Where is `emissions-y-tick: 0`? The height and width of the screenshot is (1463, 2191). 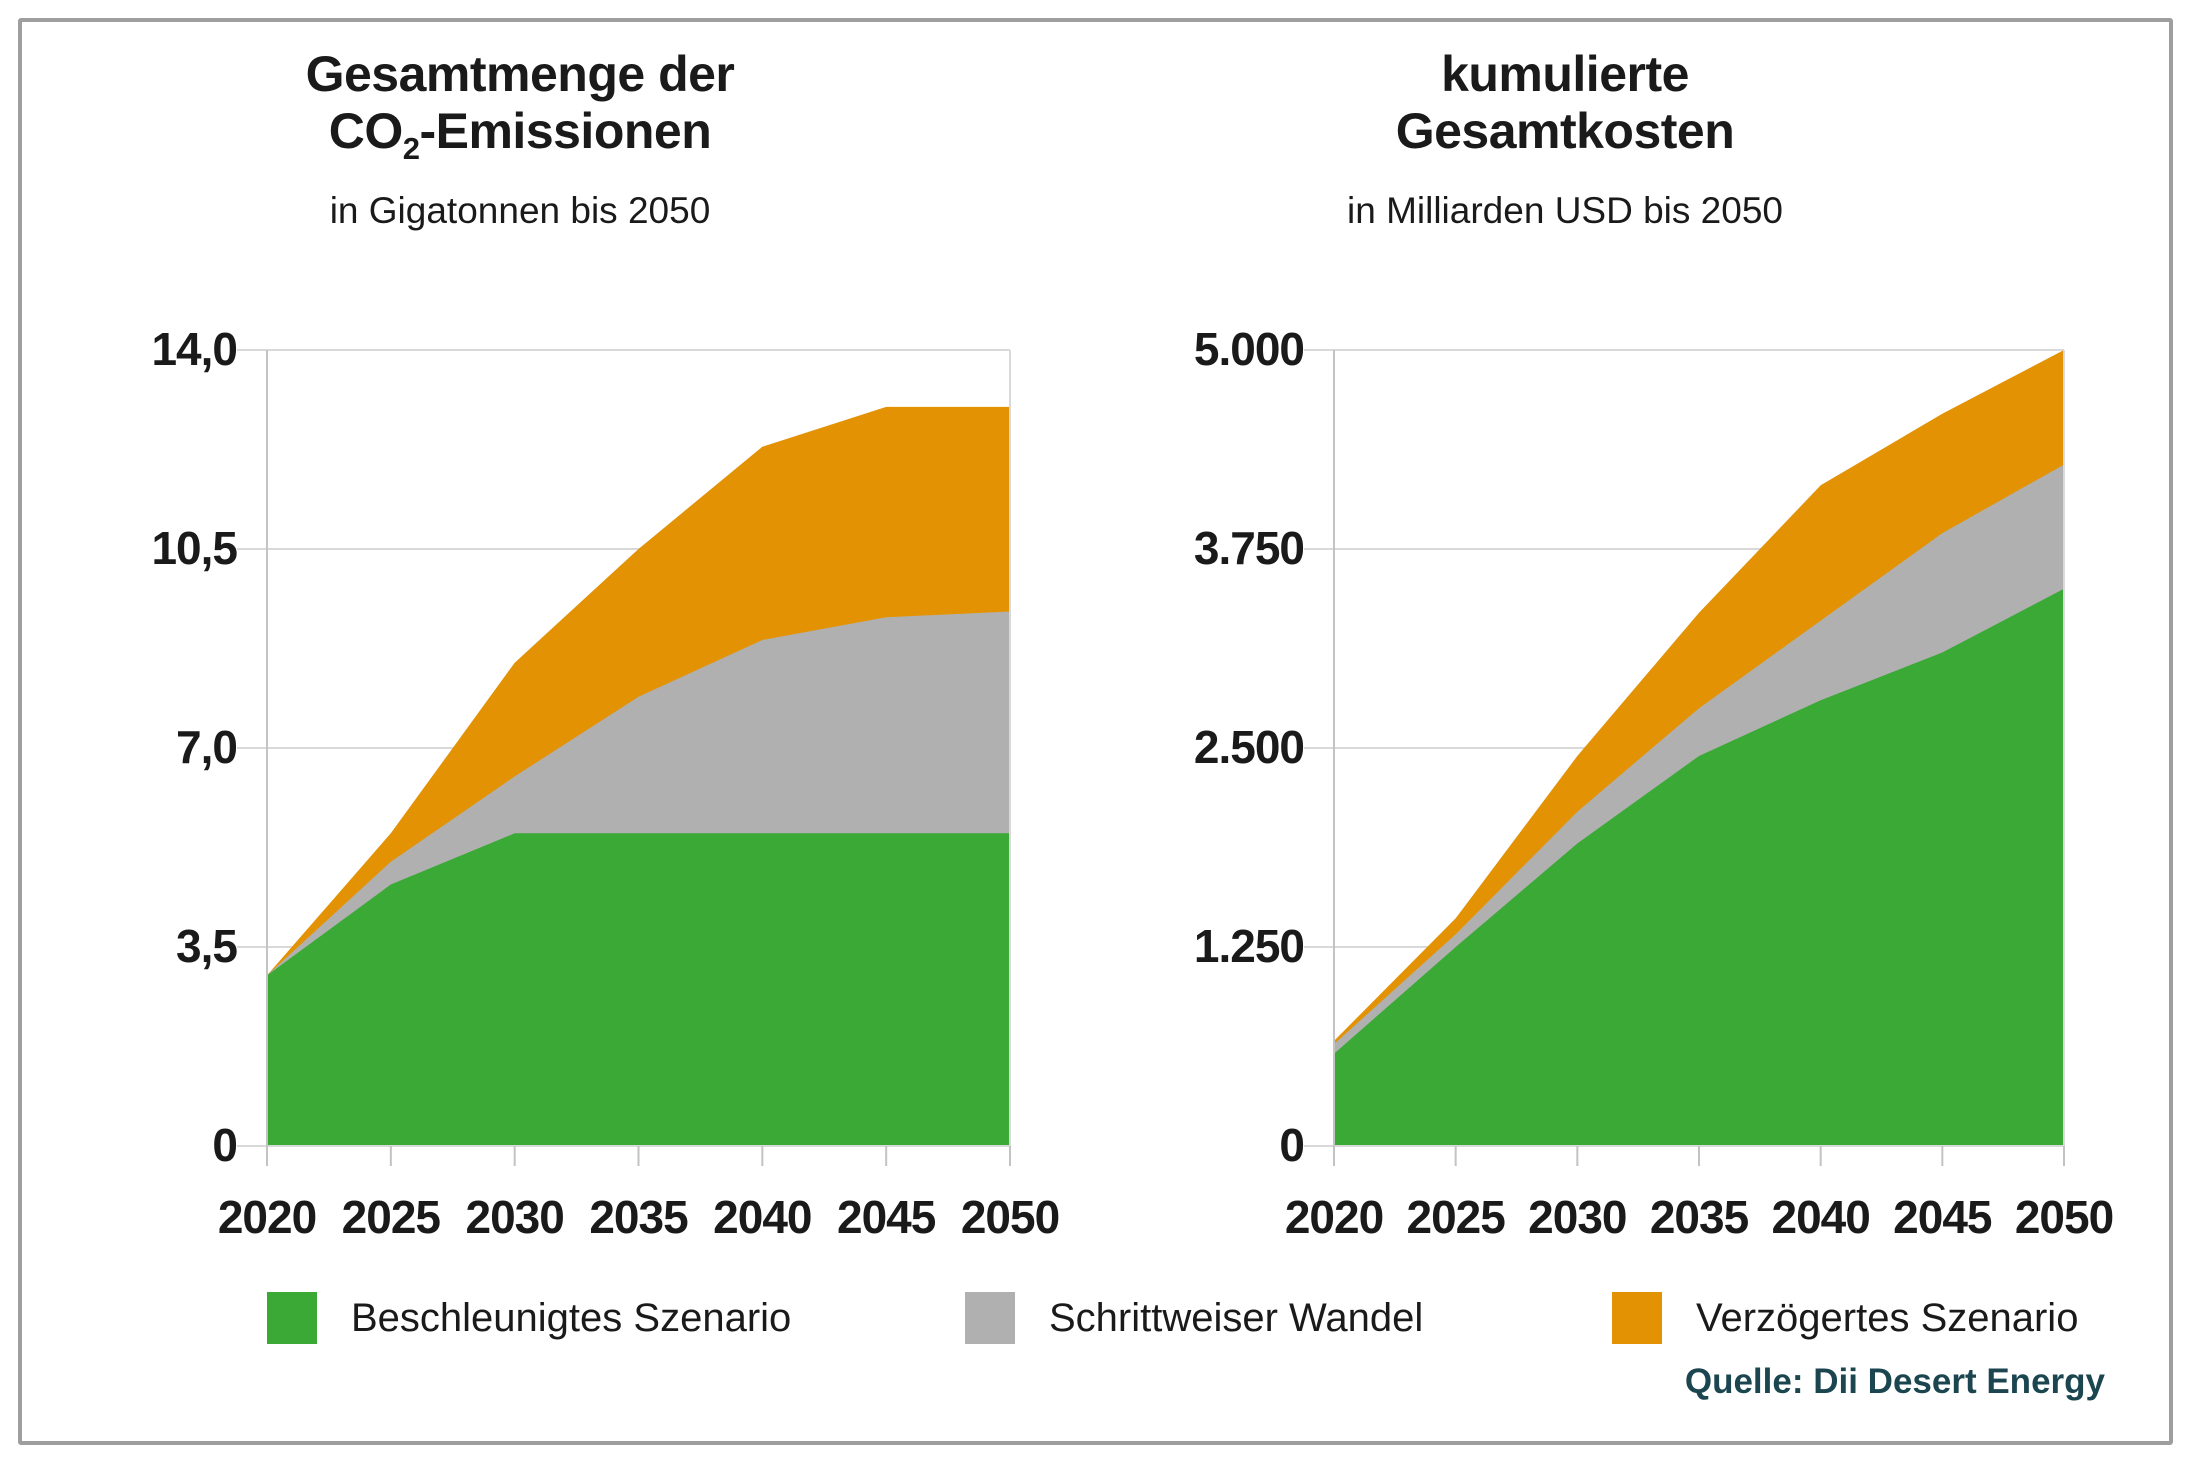
emissions-y-tick: 0 is located at coordinates (225, 1144).